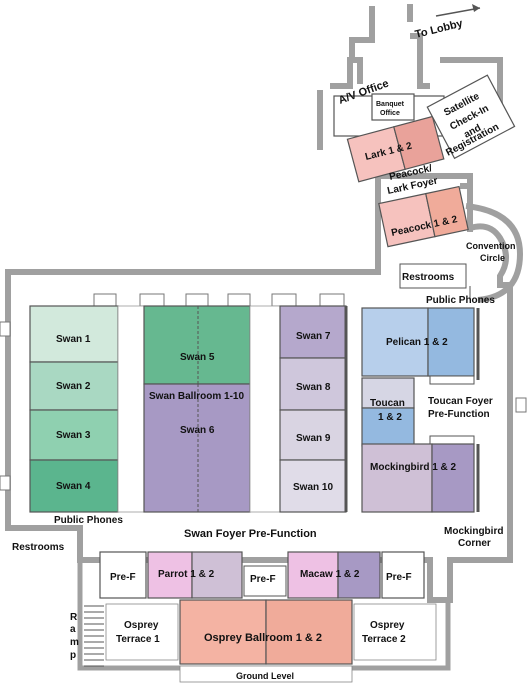 This screenshot has width=529, height=683. What do you see at coordinates (390, 104) in the screenshot?
I see `banquet-office-label-1: Banquet` at bounding box center [390, 104].